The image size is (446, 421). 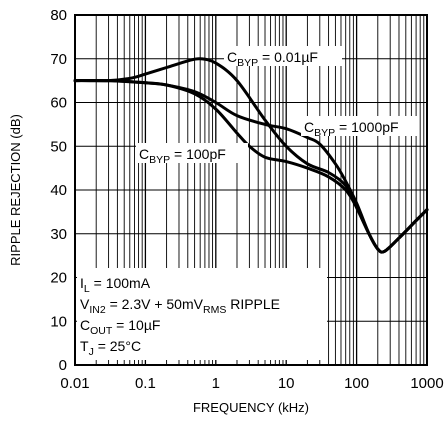 I want to click on x-tick-label: 100, so click(x=356, y=383).